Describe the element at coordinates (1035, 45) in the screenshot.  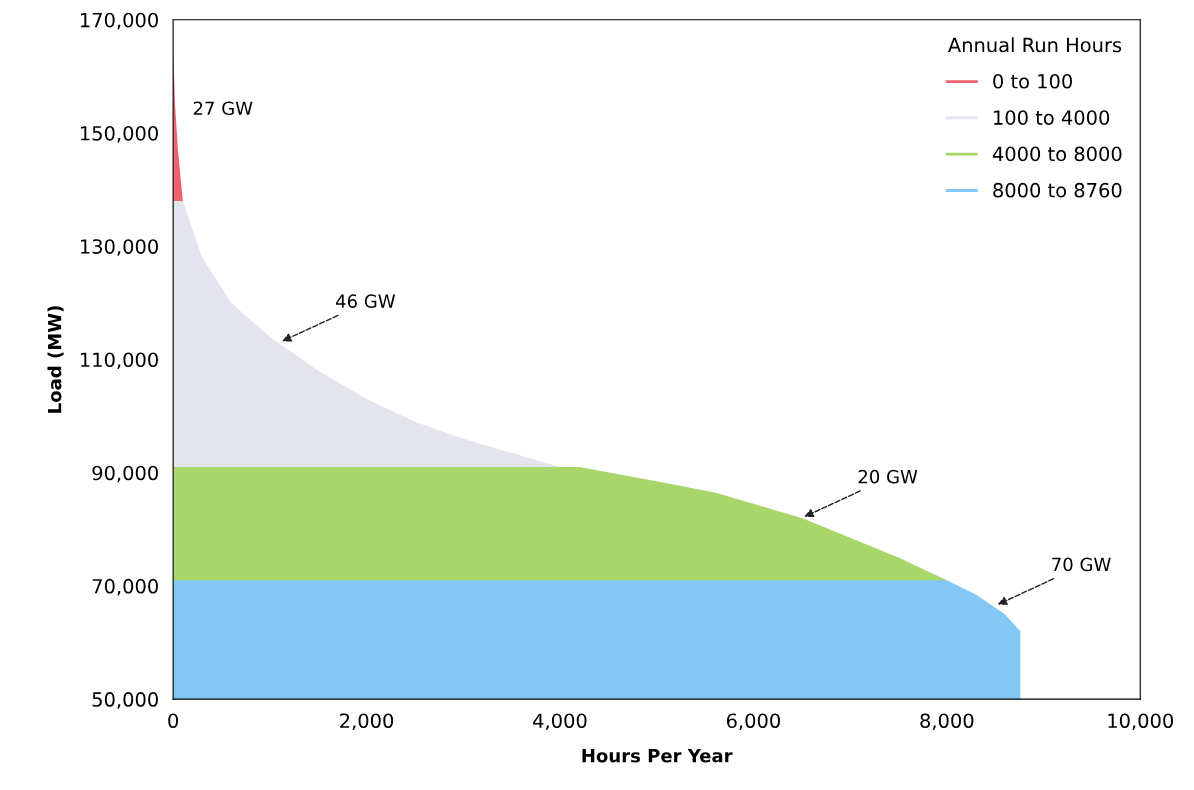
I see `legend-title: Annual Run Hours` at that location.